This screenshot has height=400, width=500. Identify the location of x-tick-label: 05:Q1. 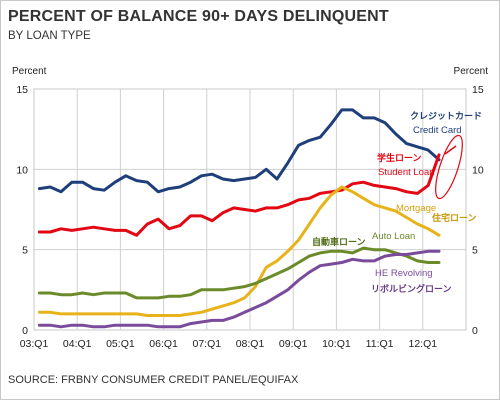
(120, 344).